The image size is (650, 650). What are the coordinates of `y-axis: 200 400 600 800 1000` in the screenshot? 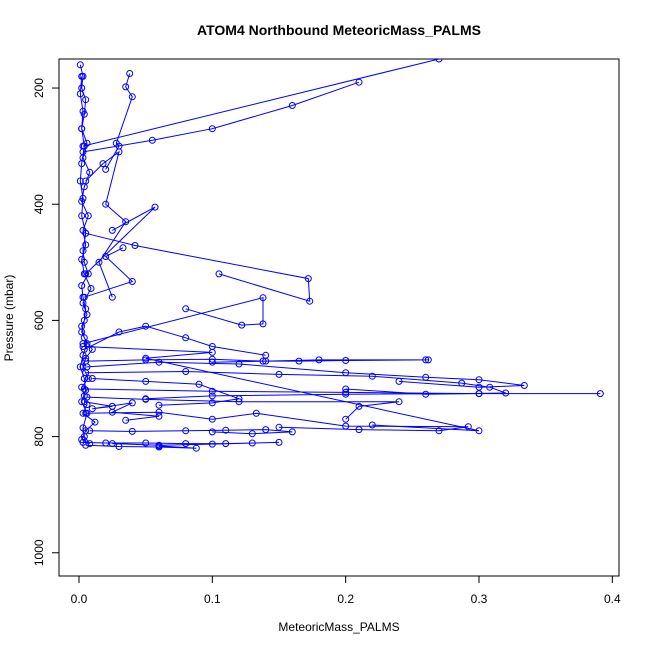 It's located at (46, 322).